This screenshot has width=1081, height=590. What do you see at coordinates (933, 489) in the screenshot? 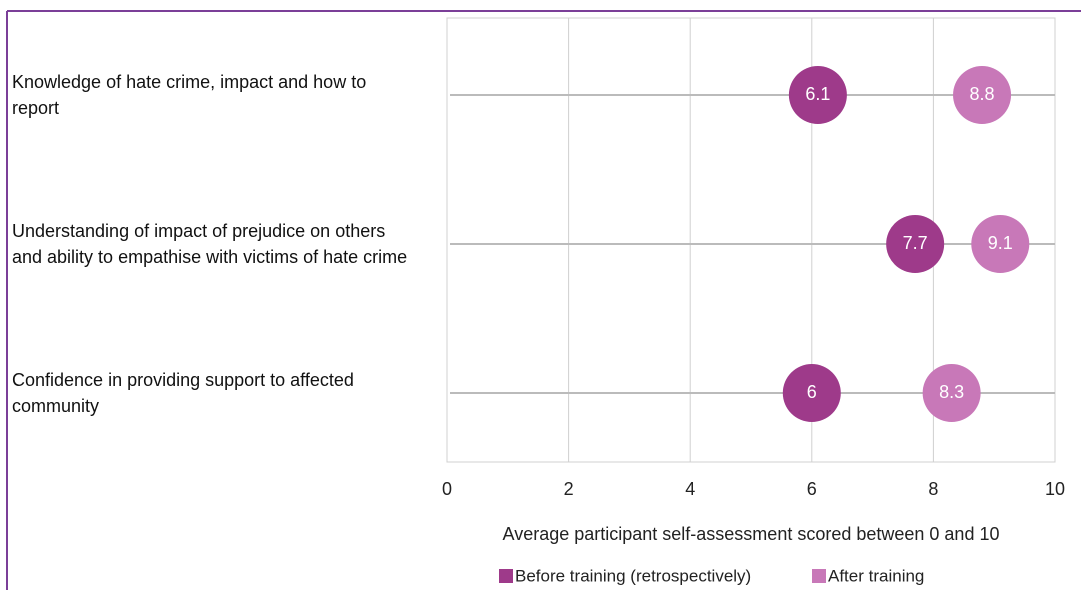
I see `x-tick-label: 8` at bounding box center [933, 489].